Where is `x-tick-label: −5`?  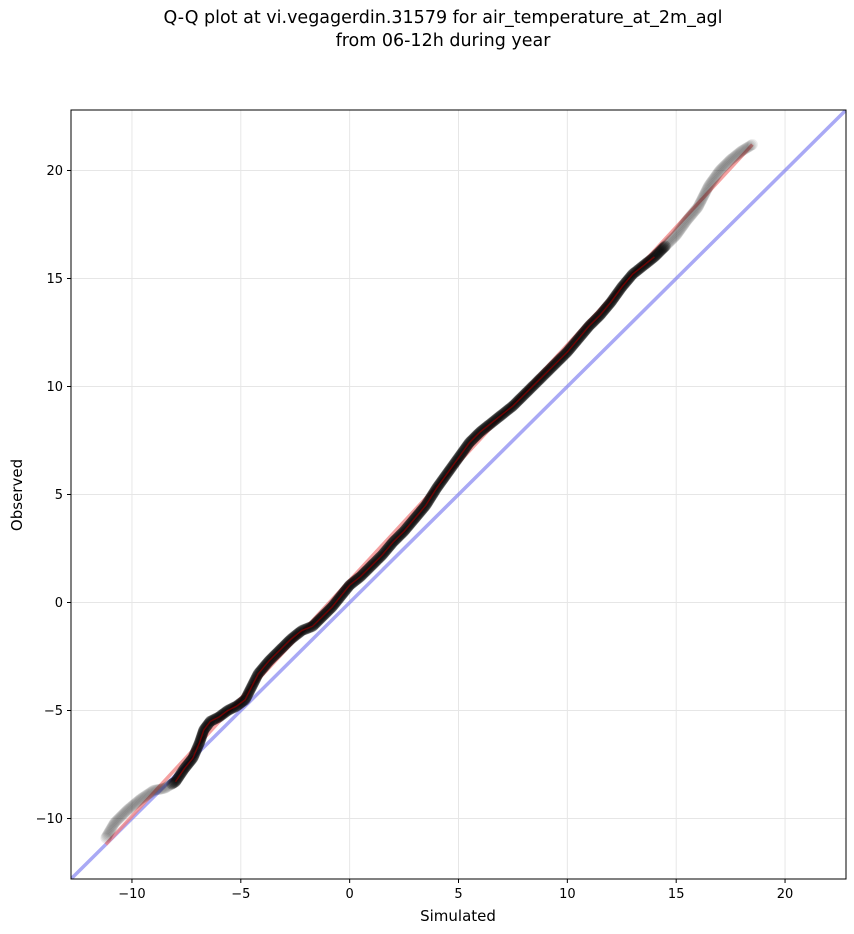 x-tick-label: −5 is located at coordinates (240, 894).